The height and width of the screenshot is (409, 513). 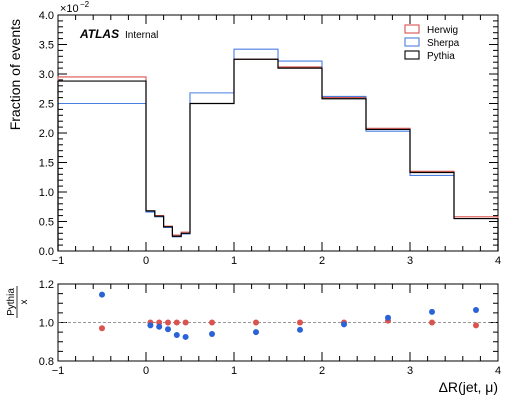 I want to click on top-x-tick-label: 4, so click(x=498, y=261).